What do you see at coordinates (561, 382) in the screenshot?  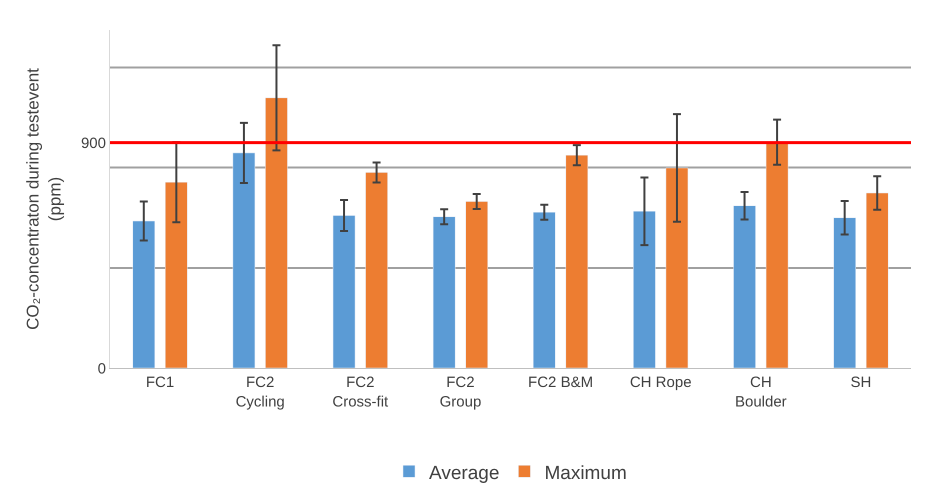 I see `x-tick-label: FC2 B&M` at bounding box center [561, 382].